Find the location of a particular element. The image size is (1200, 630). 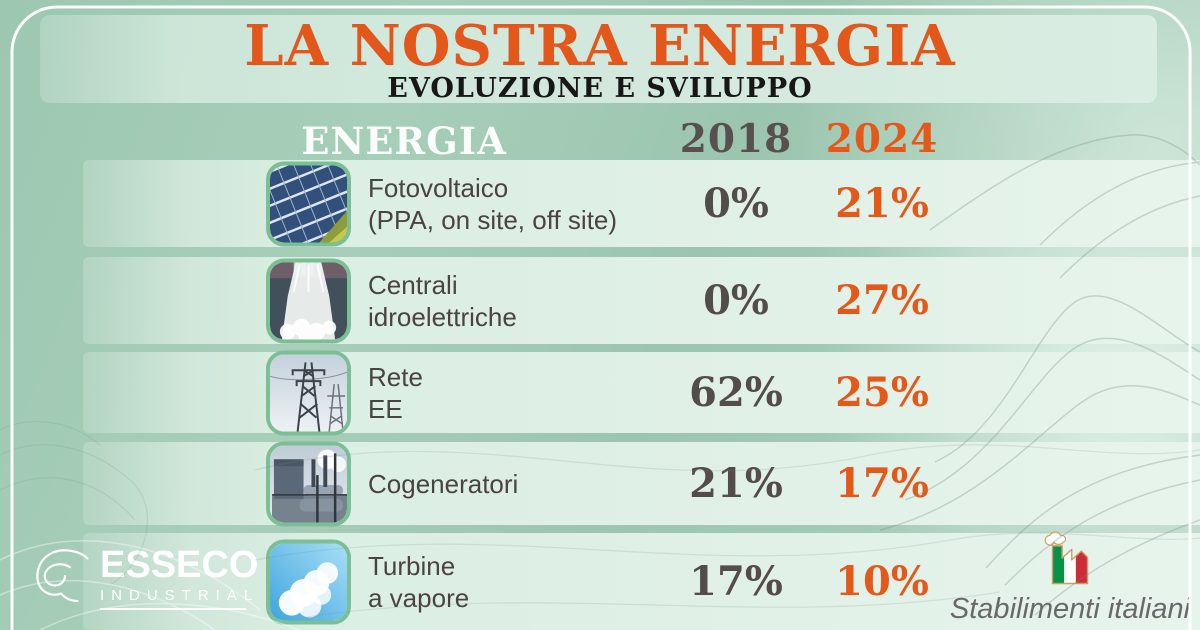

column-header-2024: 2024 is located at coordinates (882, 139).